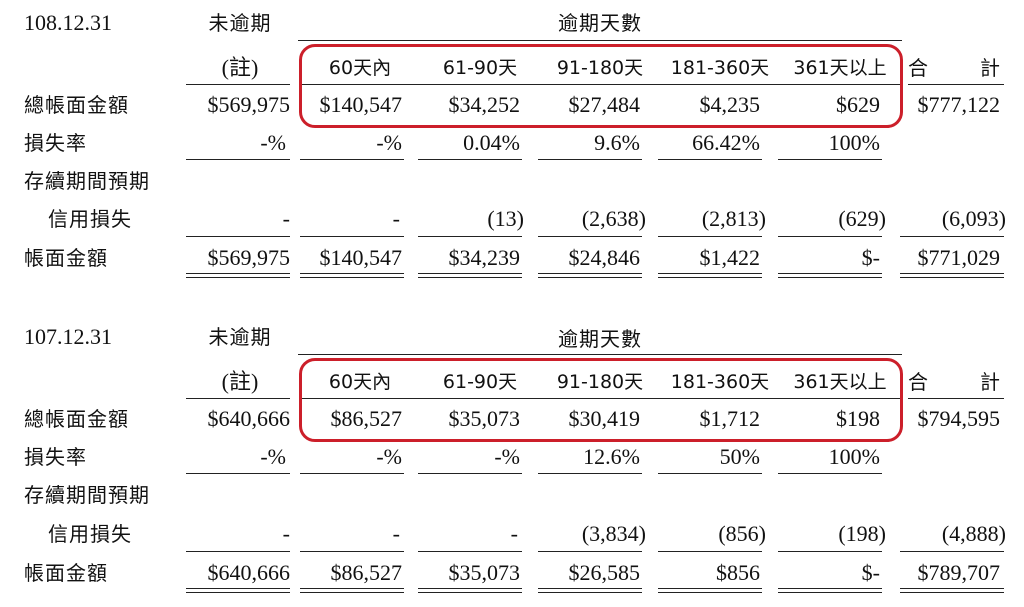  I want to click on bucket-header: 181-360天, so click(720, 68).